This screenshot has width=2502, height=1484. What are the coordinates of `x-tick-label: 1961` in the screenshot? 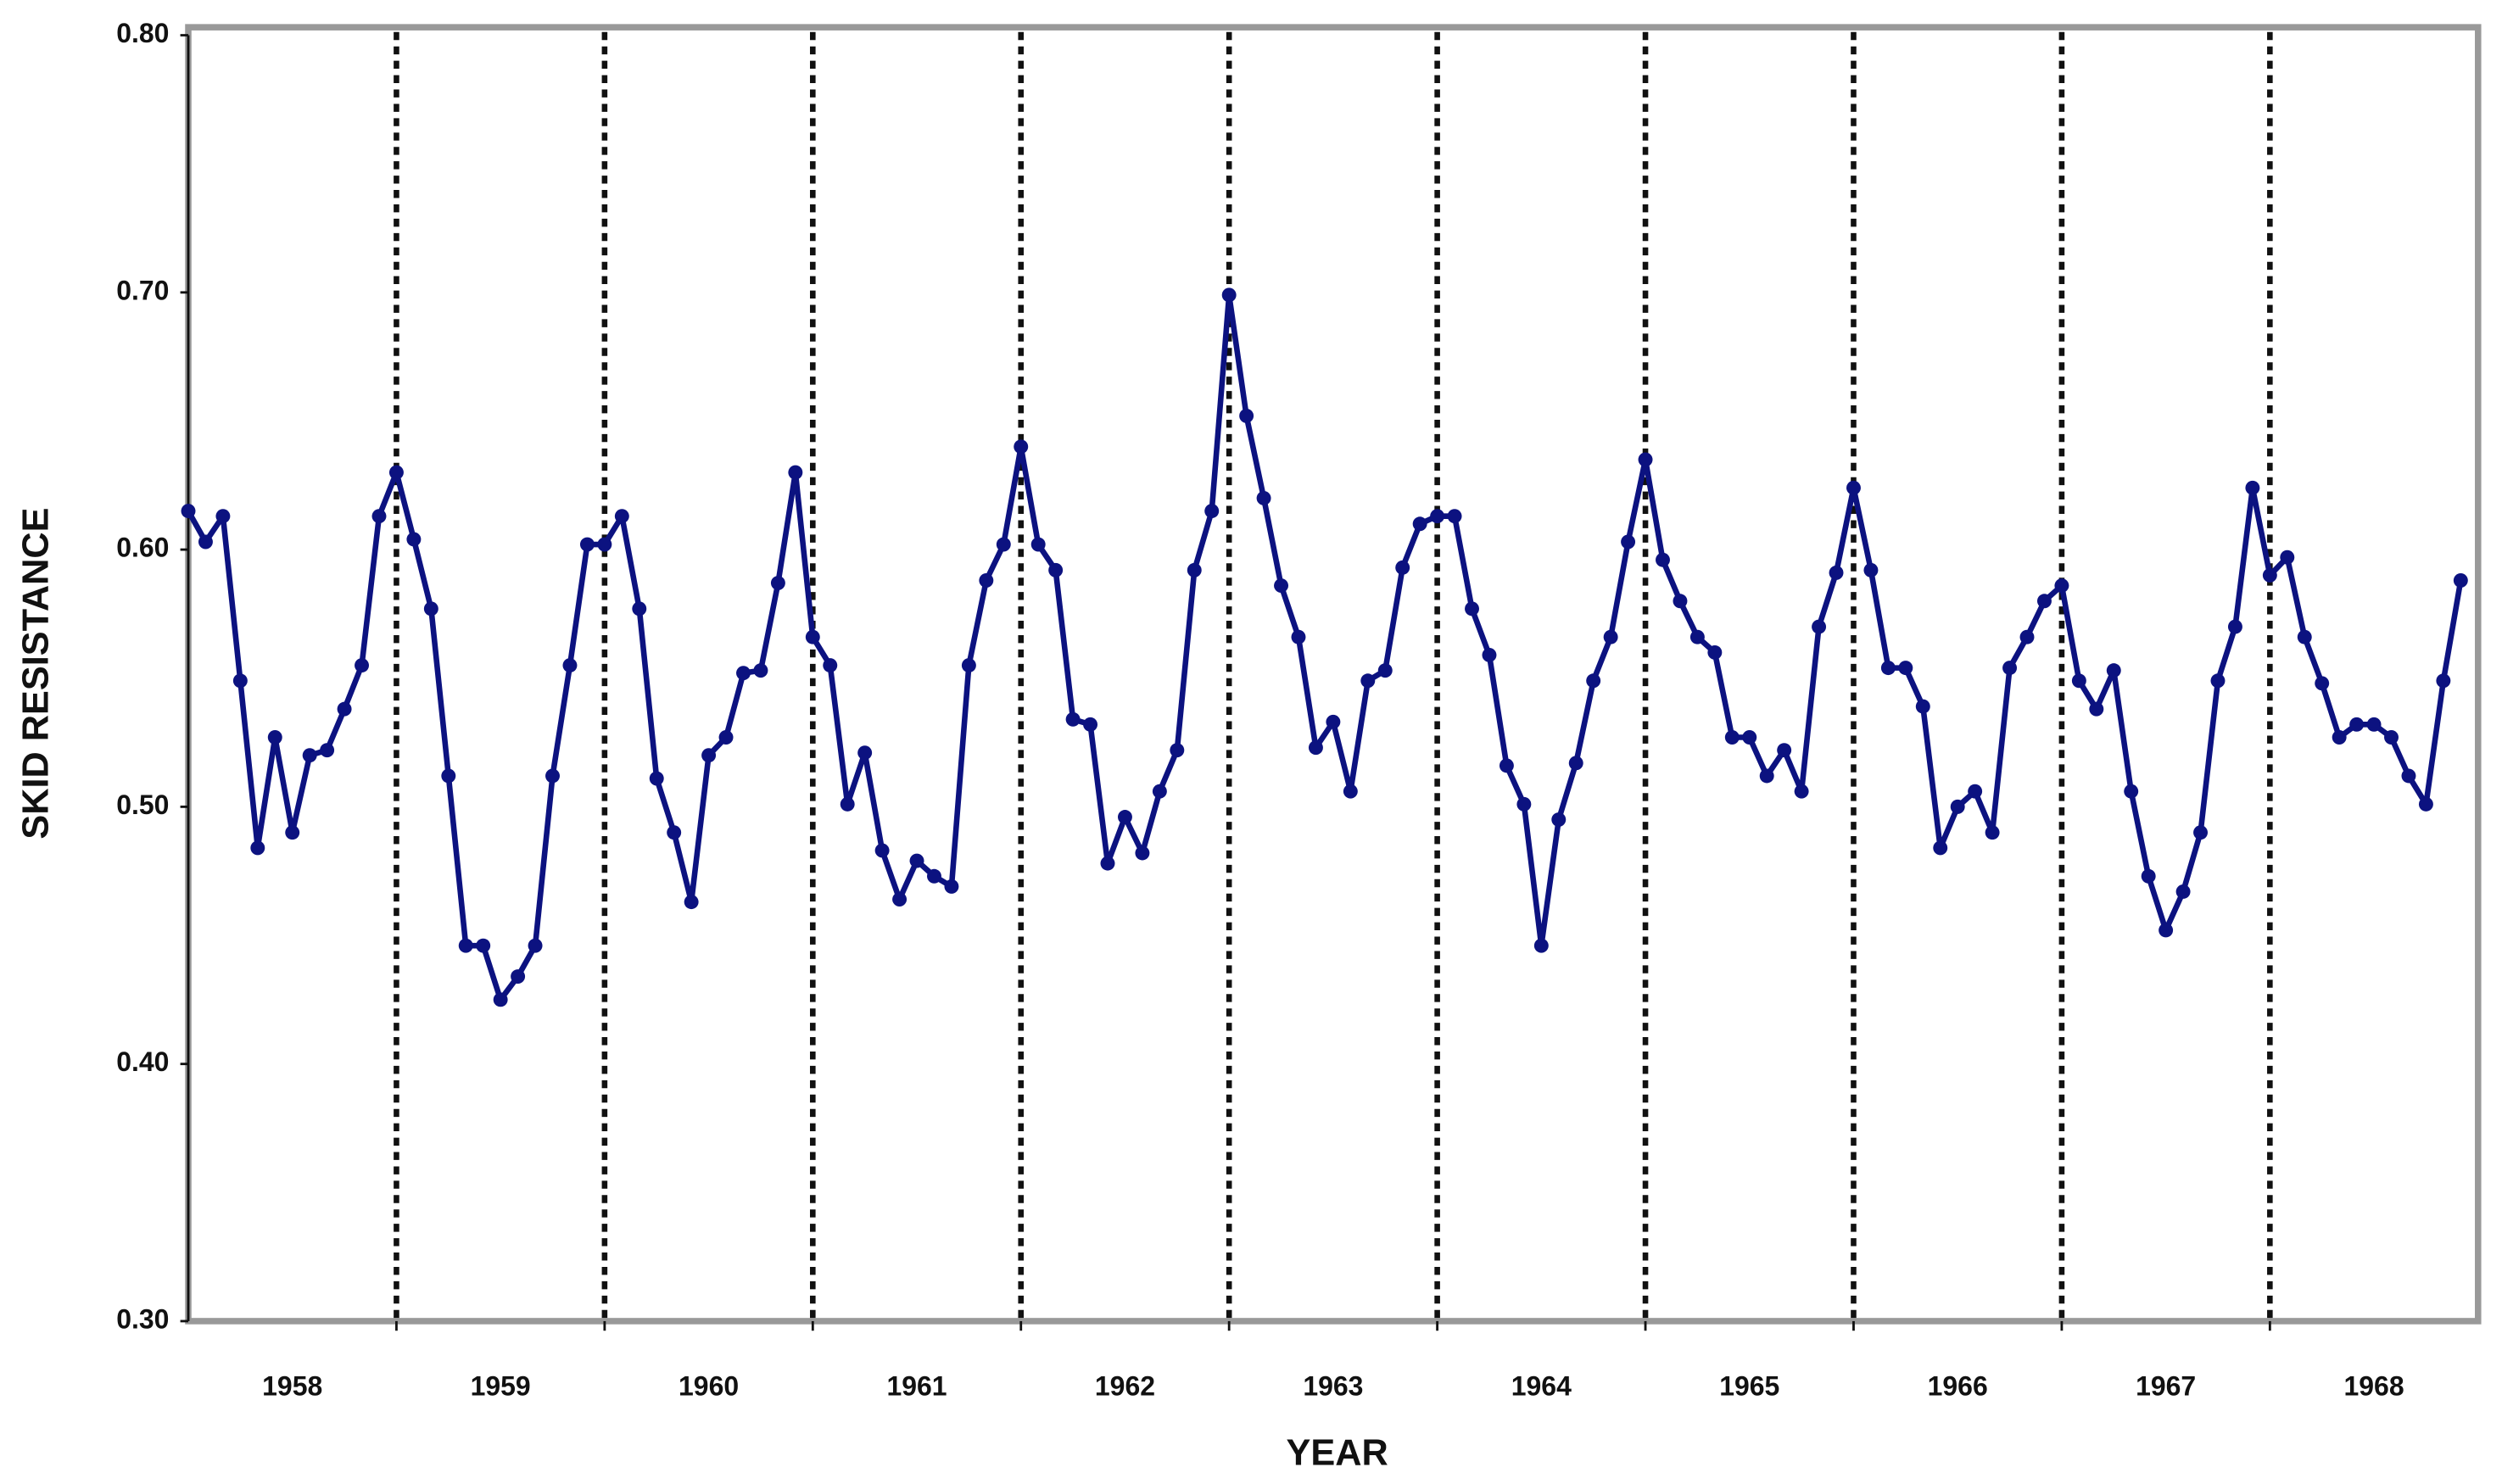 It's located at (916, 1385).